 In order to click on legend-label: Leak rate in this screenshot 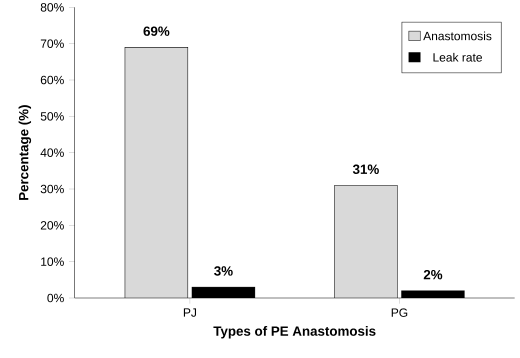, I will do `click(457, 57)`.